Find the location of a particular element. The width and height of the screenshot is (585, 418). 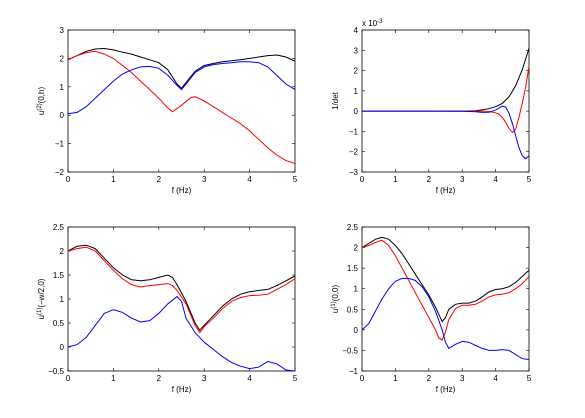

y-axis-label: u(1)(−w/2,0) is located at coordinates (41, 298).